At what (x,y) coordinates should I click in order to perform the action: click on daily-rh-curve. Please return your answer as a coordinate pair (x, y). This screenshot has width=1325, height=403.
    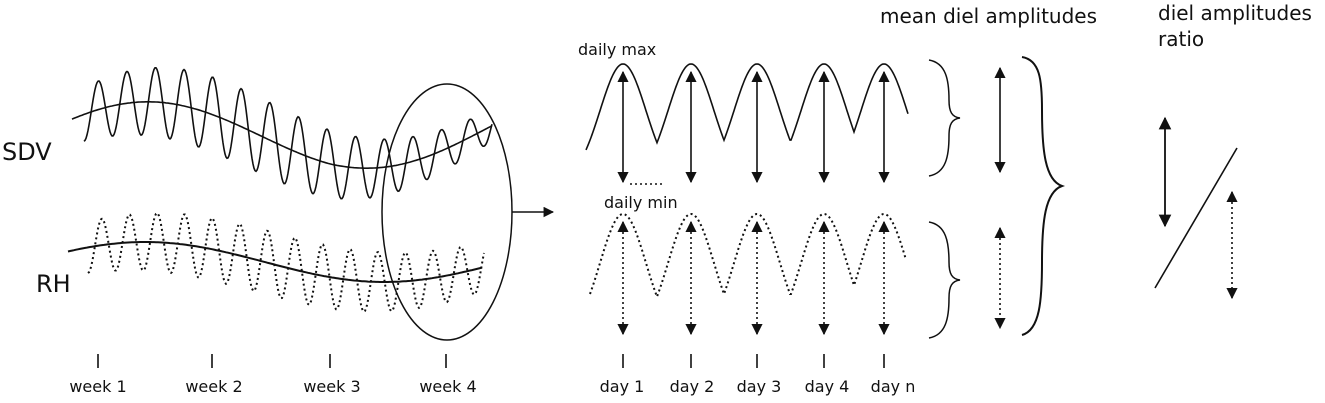
    Looking at the image, I should click on (748, 256).